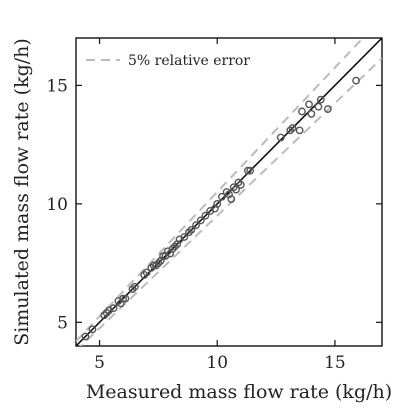 The height and width of the screenshot is (412, 411). I want to click on legend-label: 5% relative error, so click(189, 61).